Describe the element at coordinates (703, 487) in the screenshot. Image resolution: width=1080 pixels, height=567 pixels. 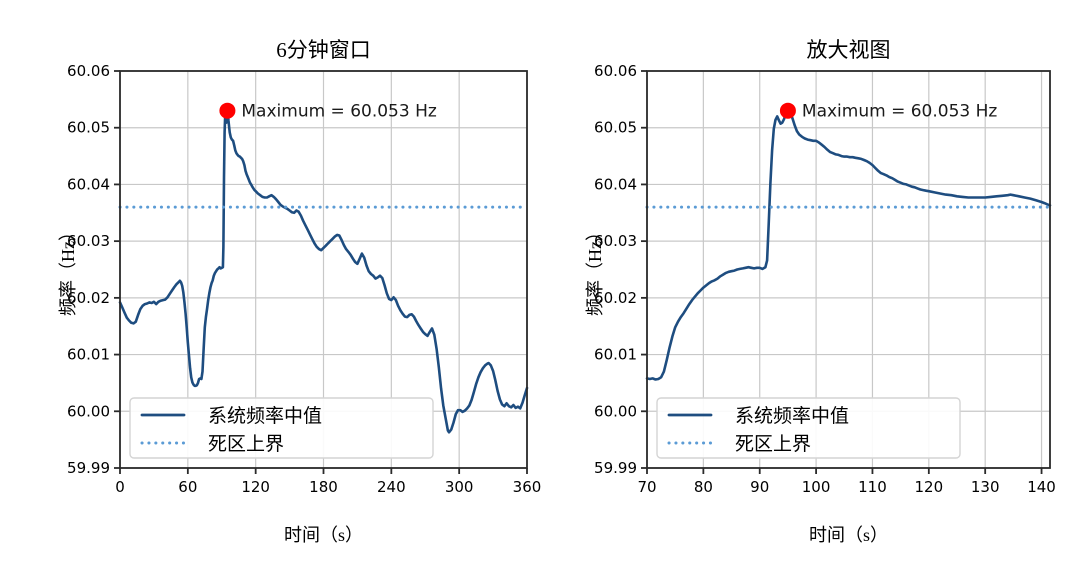
I see `x-tick-label: 80` at that location.